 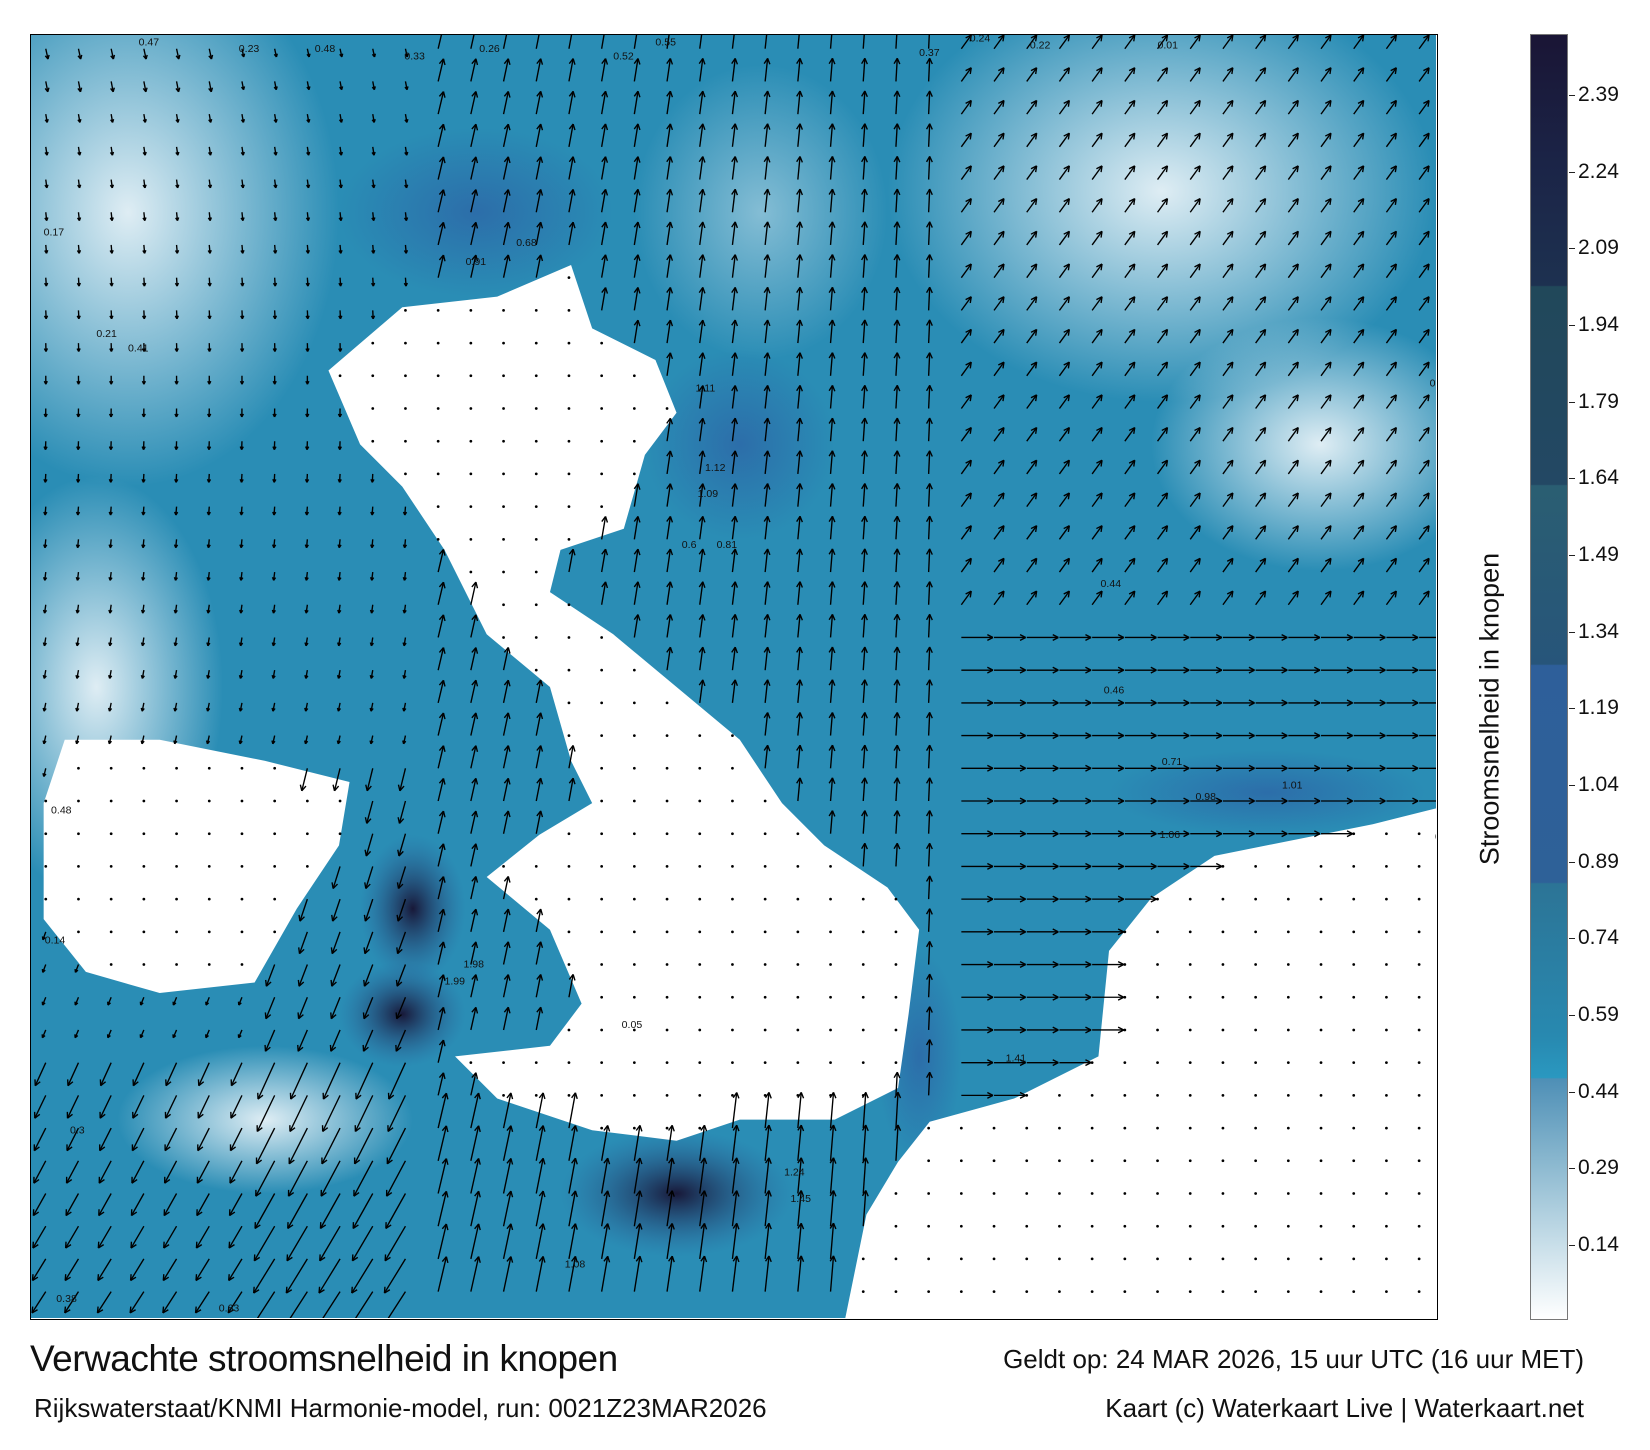 What do you see at coordinates (800, 1199) in the screenshot?
I see `speed-label: 1.45` at bounding box center [800, 1199].